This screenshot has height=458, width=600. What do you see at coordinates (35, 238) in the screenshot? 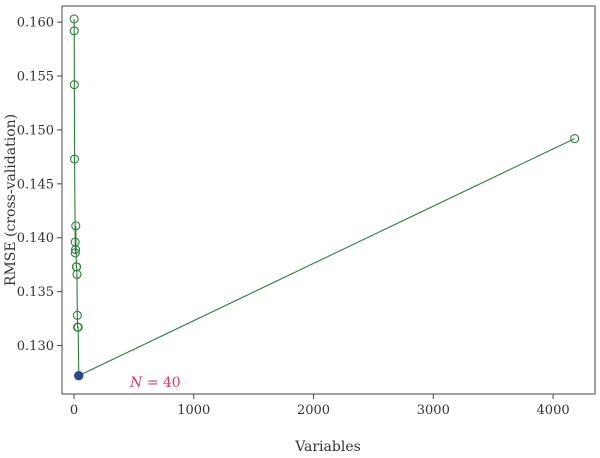
I see `y-tick-label: 0.140` at bounding box center [35, 238].